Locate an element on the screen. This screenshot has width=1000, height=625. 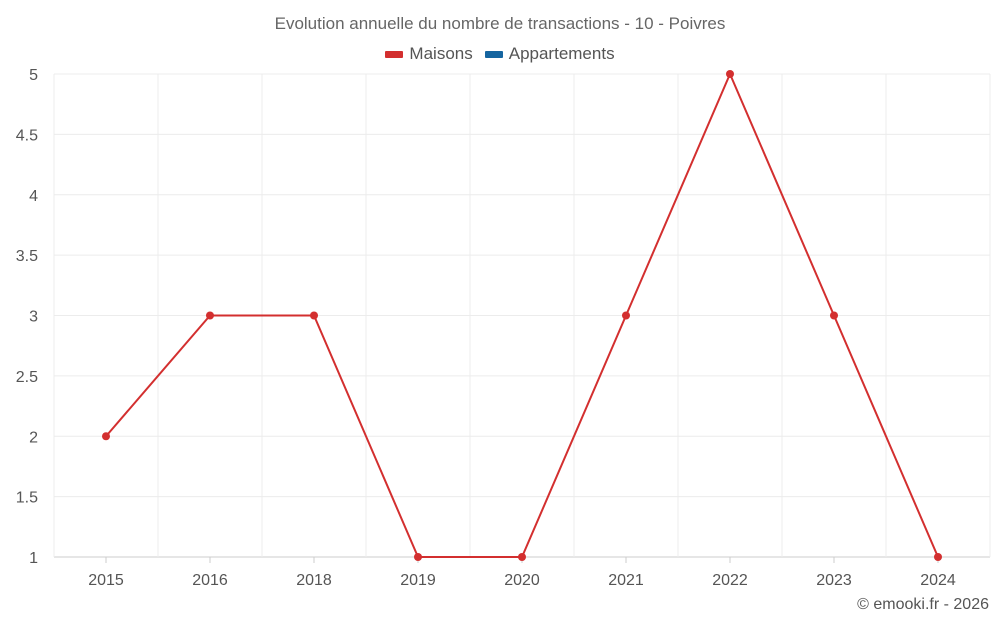
legend-item-maisons: Maisons is located at coordinates (429, 54).